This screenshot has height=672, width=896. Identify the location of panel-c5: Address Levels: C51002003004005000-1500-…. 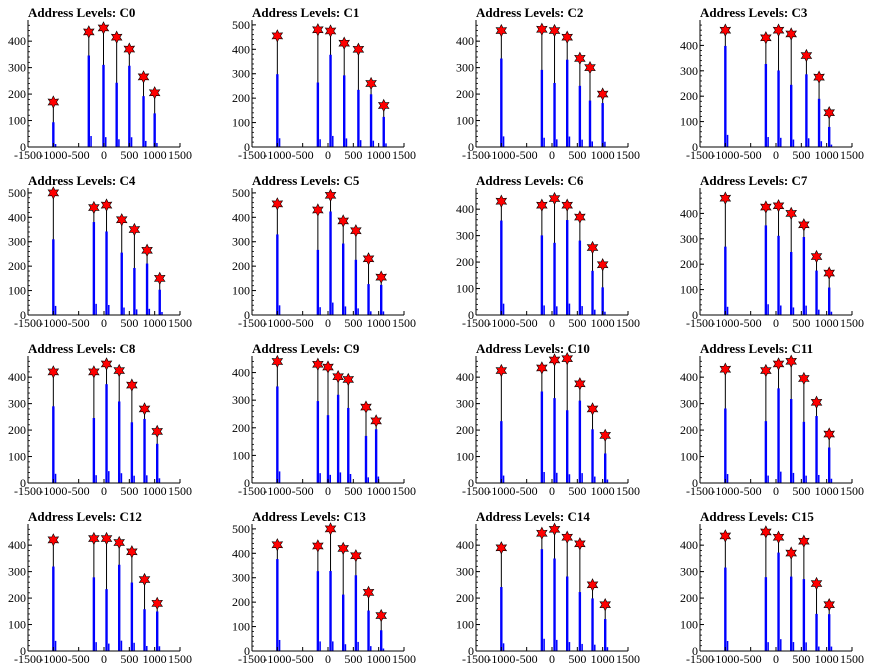
(324, 251).